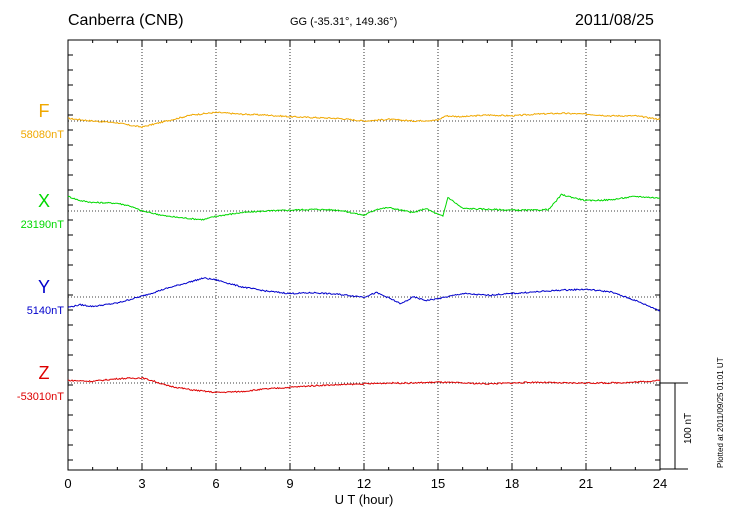 The image size is (730, 520). Describe the element at coordinates (46, 311) in the screenshot. I see `series-y-baseline-label: 5140nT` at that location.